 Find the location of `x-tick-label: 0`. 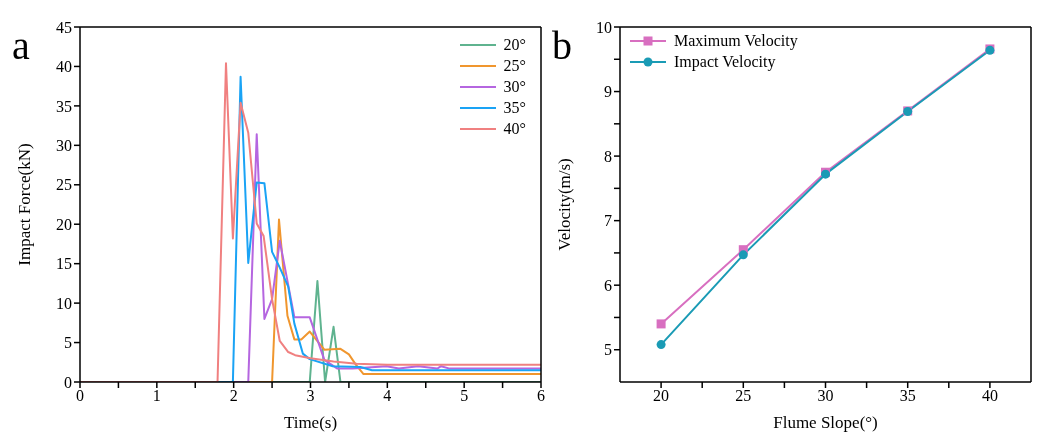

x-tick-label: 0 is located at coordinates (80, 396).